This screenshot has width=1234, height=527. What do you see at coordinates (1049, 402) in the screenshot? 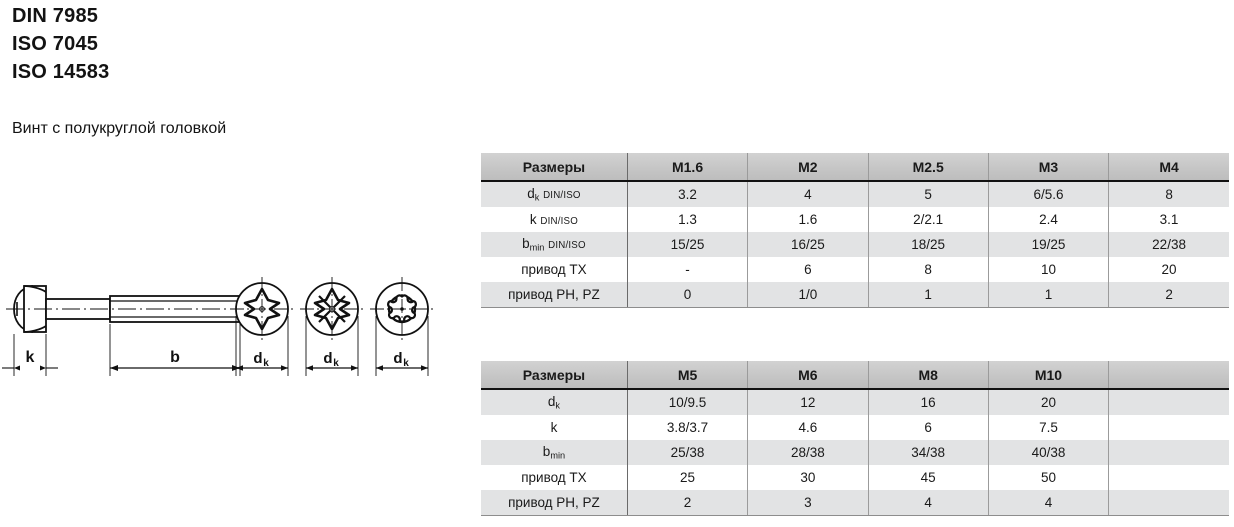
I see `cell-dk-m10: 20` at bounding box center [1049, 402].